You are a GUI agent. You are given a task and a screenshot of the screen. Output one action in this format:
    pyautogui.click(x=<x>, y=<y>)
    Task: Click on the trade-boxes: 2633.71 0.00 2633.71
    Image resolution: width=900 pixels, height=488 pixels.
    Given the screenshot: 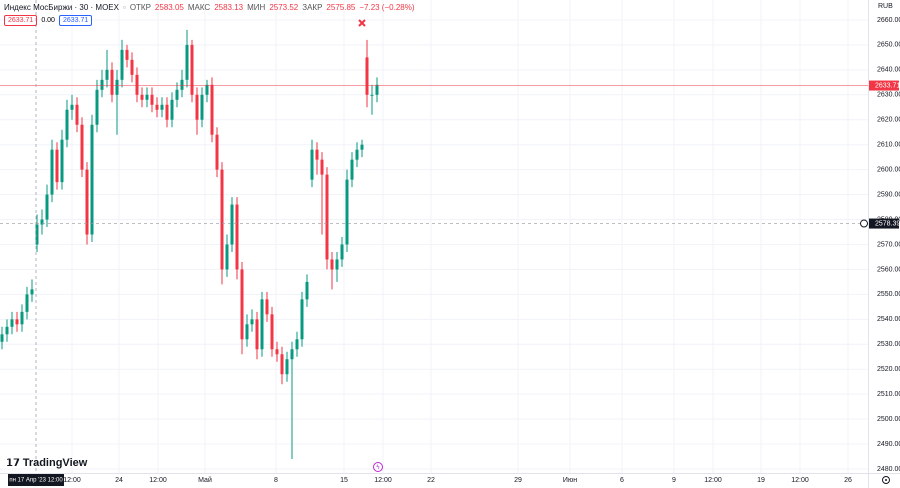 What is the action you would take?
    pyautogui.click(x=48, y=20)
    